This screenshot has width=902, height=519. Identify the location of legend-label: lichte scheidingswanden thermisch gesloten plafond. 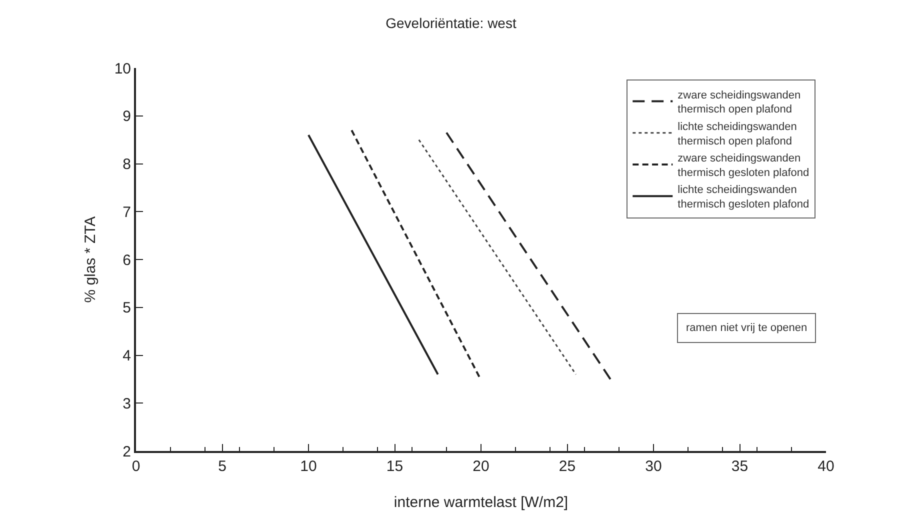
(744, 197).